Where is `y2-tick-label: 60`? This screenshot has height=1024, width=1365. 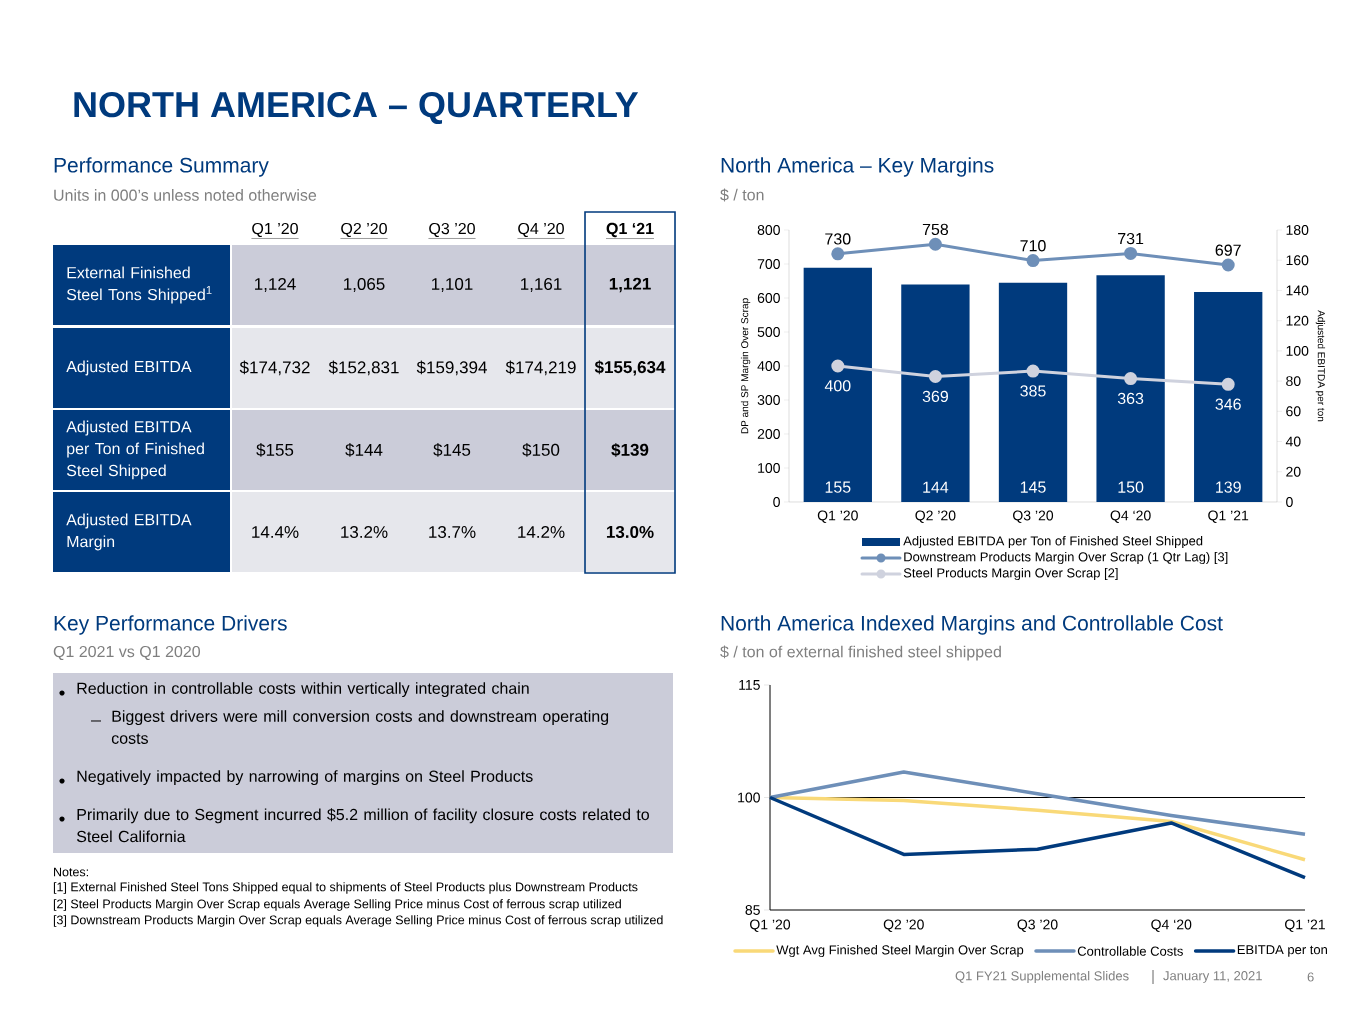 y2-tick-label: 60 is located at coordinates (1293, 411).